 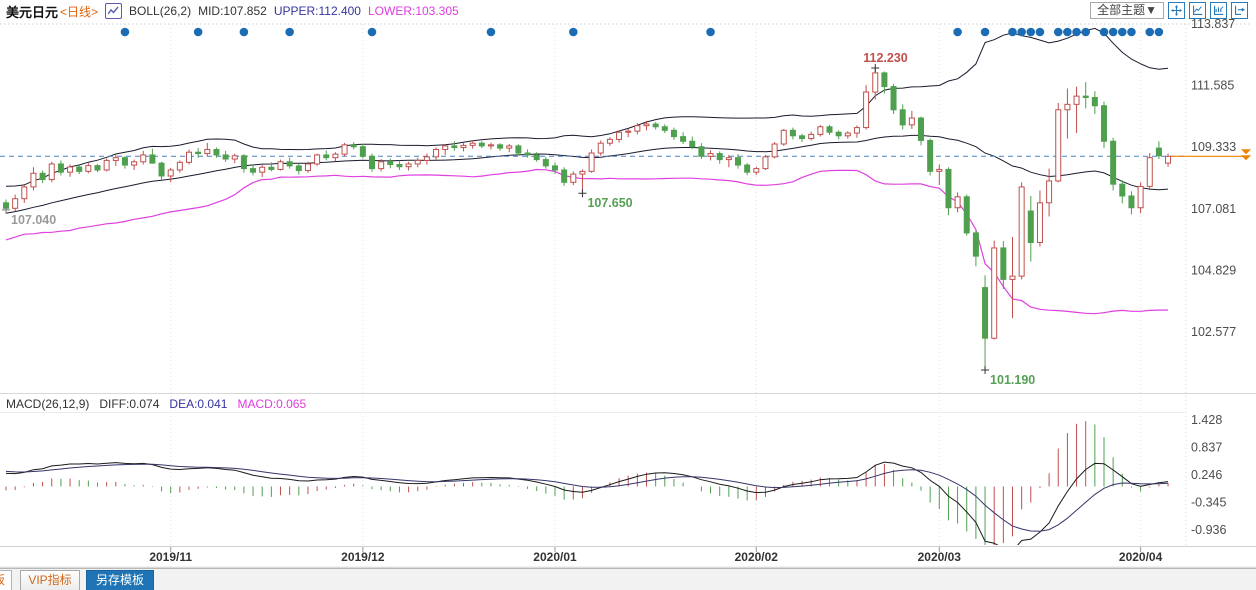 I want to click on export-chart-icon, so click(x=1239, y=10).